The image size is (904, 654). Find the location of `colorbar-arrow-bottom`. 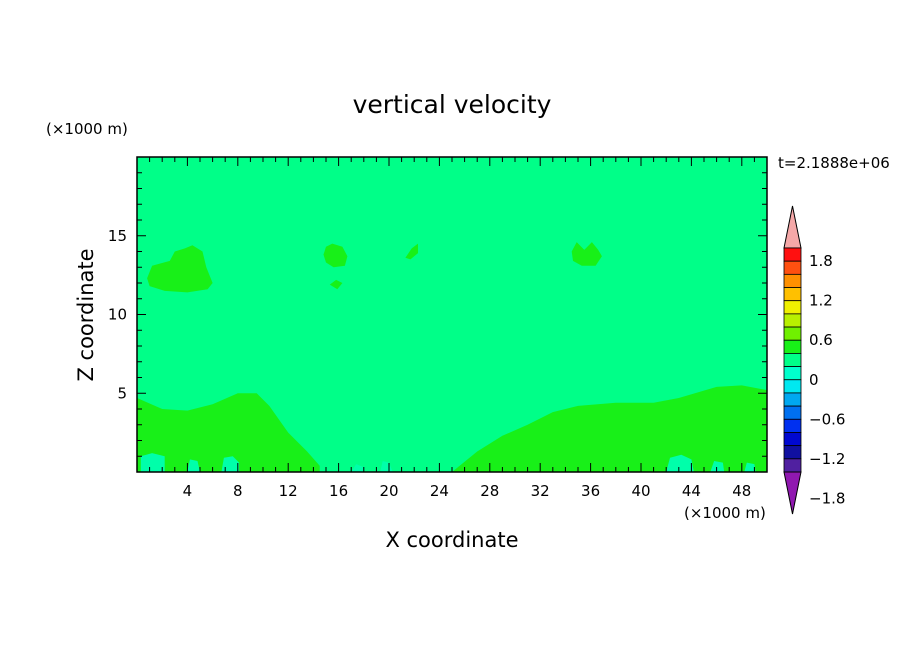

colorbar-arrow-bottom is located at coordinates (792, 493).